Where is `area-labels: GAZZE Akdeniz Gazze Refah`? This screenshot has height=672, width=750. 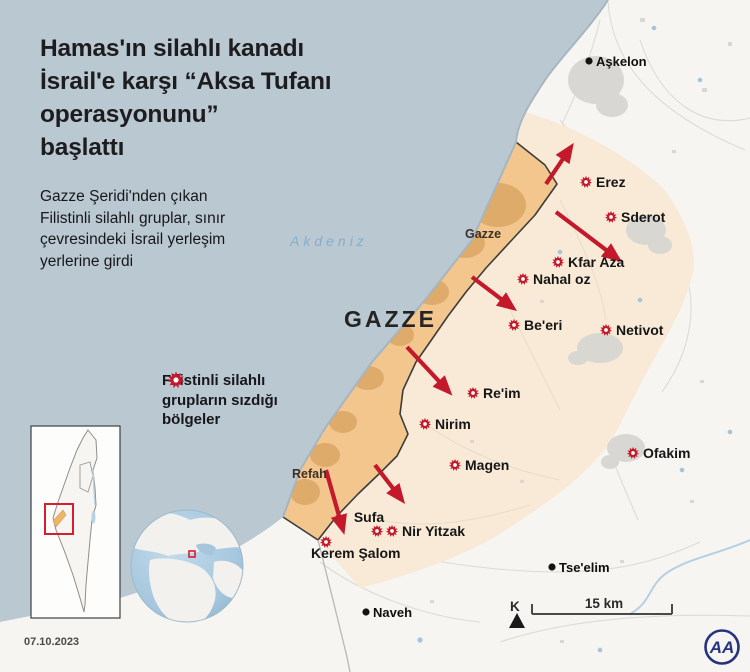
area-labels: GAZZE Akdeniz Gazze Refah is located at coordinates (395, 354).